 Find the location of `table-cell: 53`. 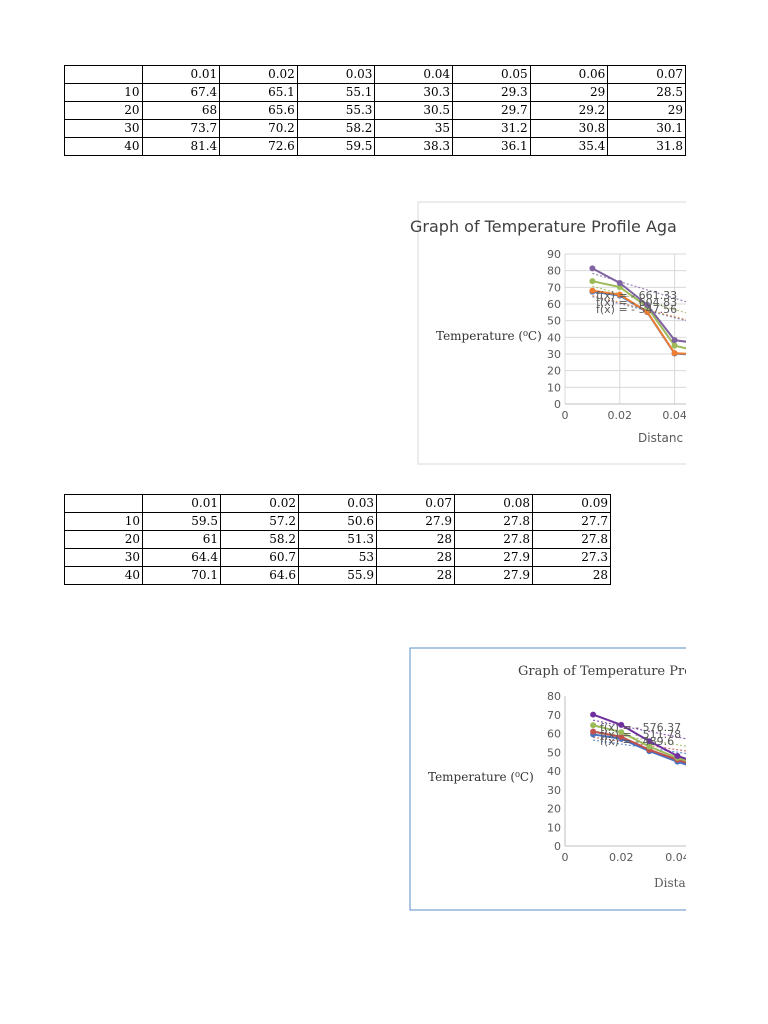

table-cell: 53 is located at coordinates (337, 557).